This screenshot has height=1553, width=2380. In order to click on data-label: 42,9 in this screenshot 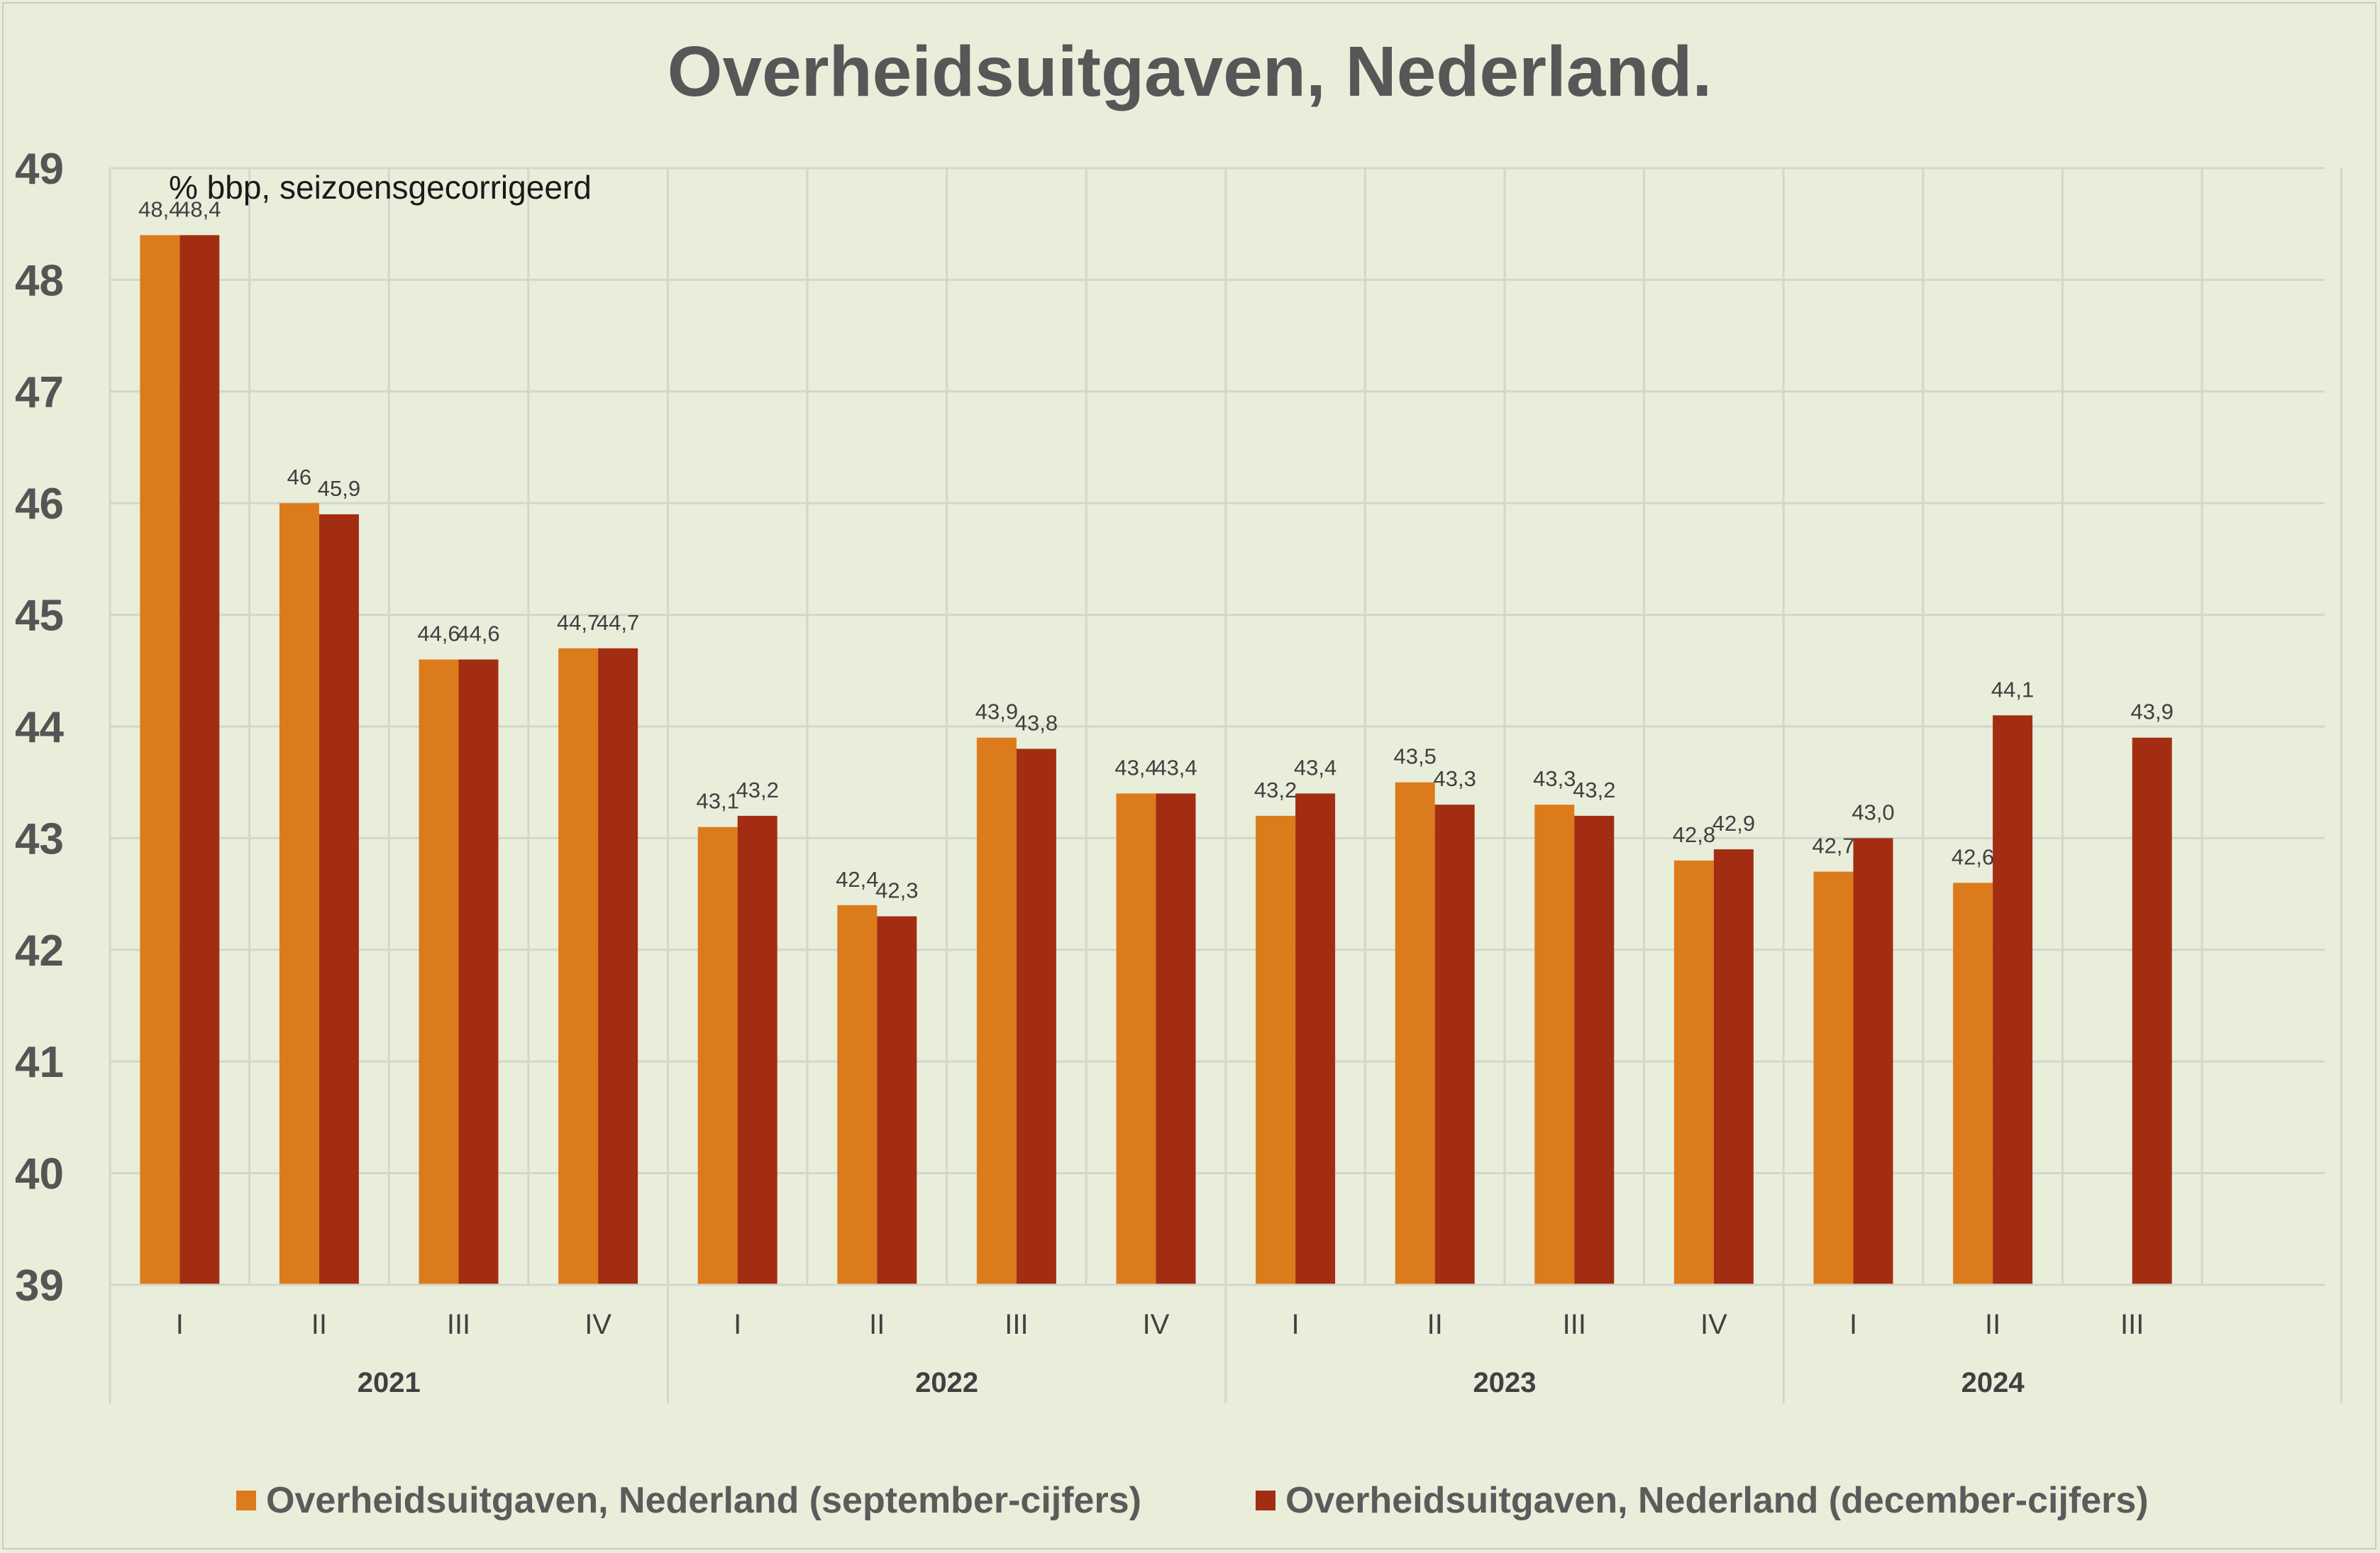, I will do `click(1734, 824)`.